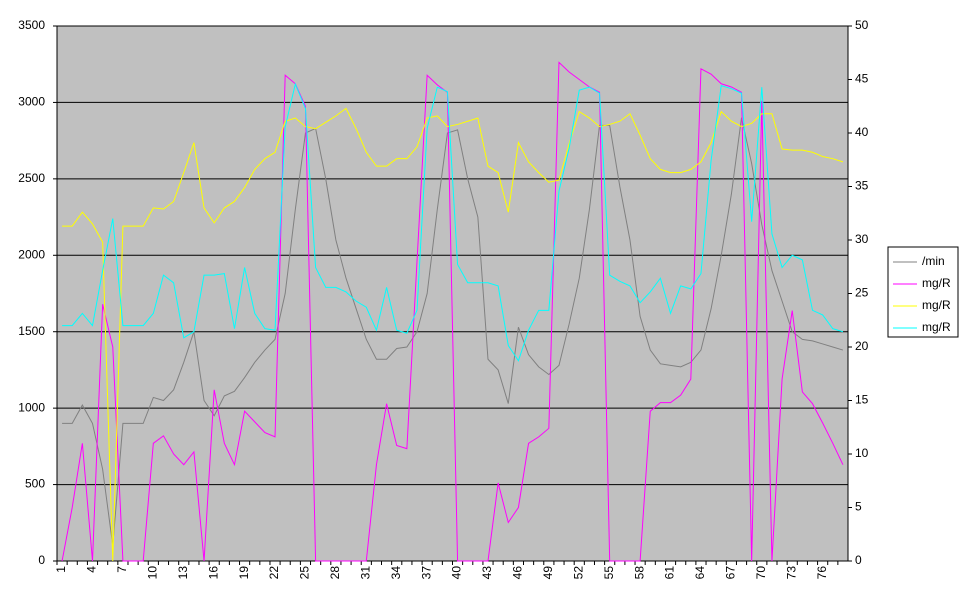 Image resolution: width=968 pixels, height=607 pixels. What do you see at coordinates (244, 573) in the screenshot?
I see `x-tick-label: 19` at bounding box center [244, 573].